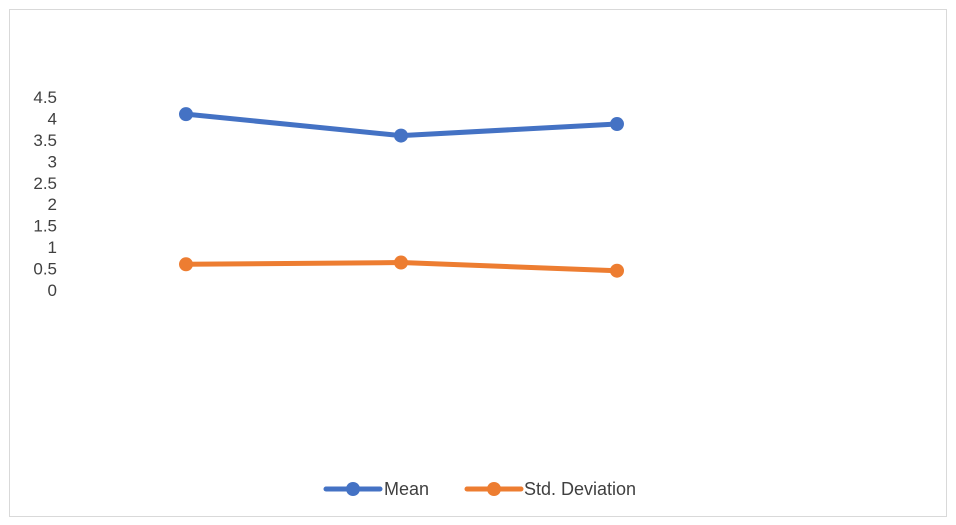 Image resolution: width=956 pixels, height=525 pixels. What do you see at coordinates (45, 140) in the screenshot?
I see `y-tick-label: 3.5` at bounding box center [45, 140].